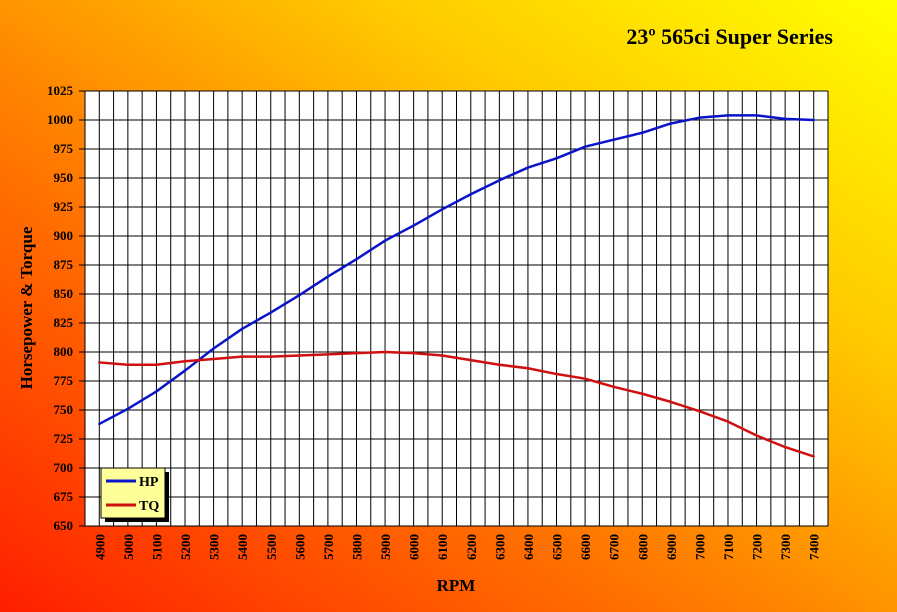 This screenshot has height=612, width=897. What do you see at coordinates (528, 547) in the screenshot?
I see `x-tick-label: 6400` at bounding box center [528, 547].